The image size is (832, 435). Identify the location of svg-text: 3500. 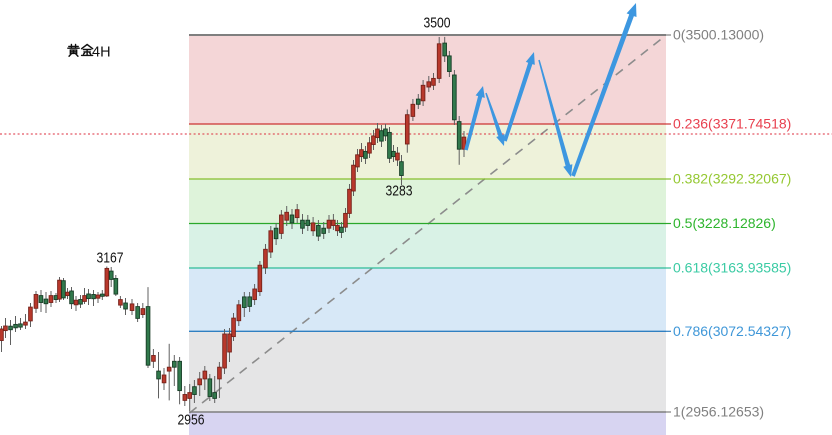
(437, 23).